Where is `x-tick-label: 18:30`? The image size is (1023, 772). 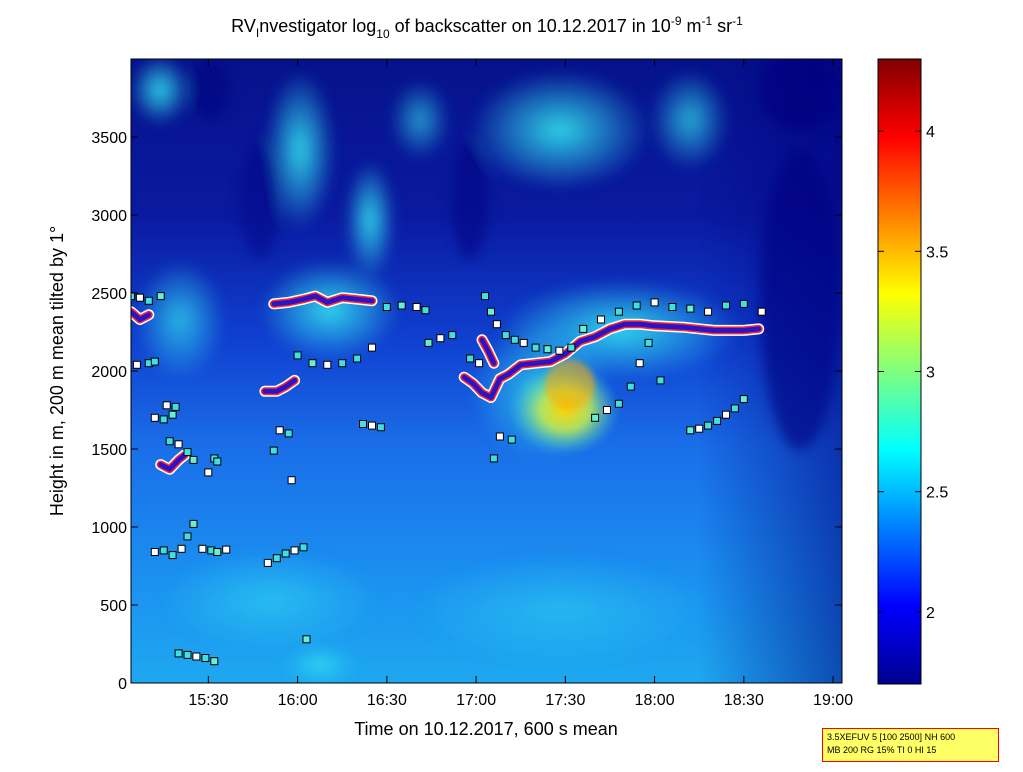
x-tick-label: 18:30 is located at coordinates (744, 700).